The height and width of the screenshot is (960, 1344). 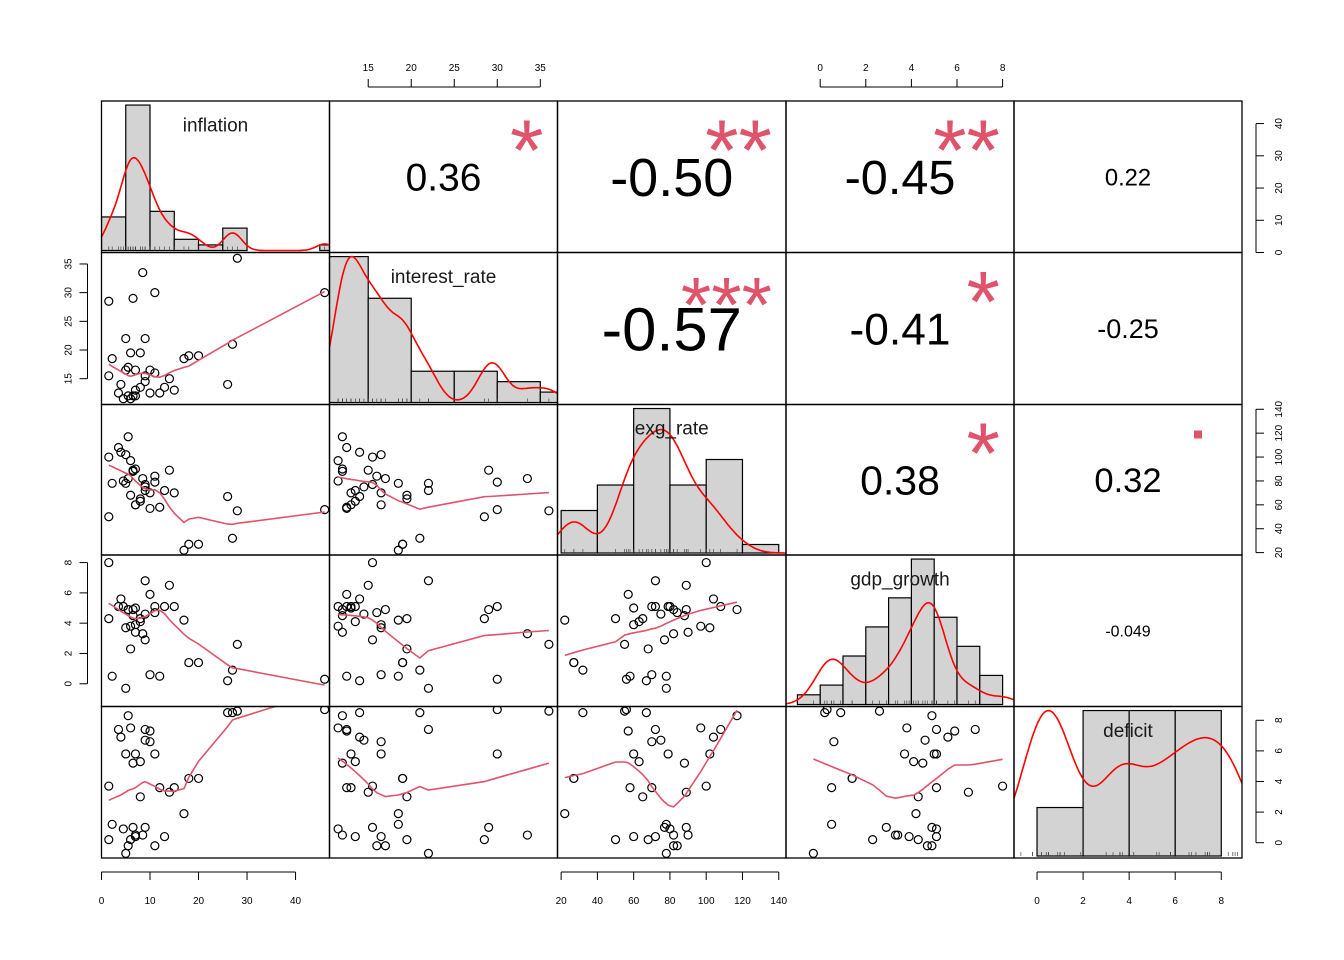 I want to click on axis-bottom-exg_rate: 20 40 60 80 100 120 140, so click(x=672, y=889).